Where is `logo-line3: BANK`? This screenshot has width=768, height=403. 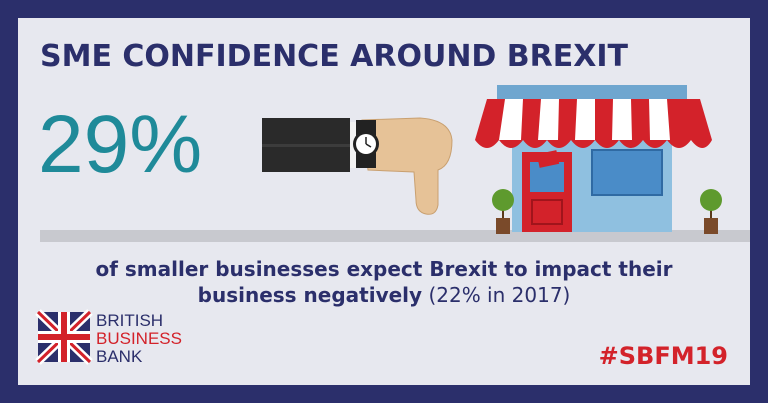
logo-line3: BANK is located at coordinates (119, 356).